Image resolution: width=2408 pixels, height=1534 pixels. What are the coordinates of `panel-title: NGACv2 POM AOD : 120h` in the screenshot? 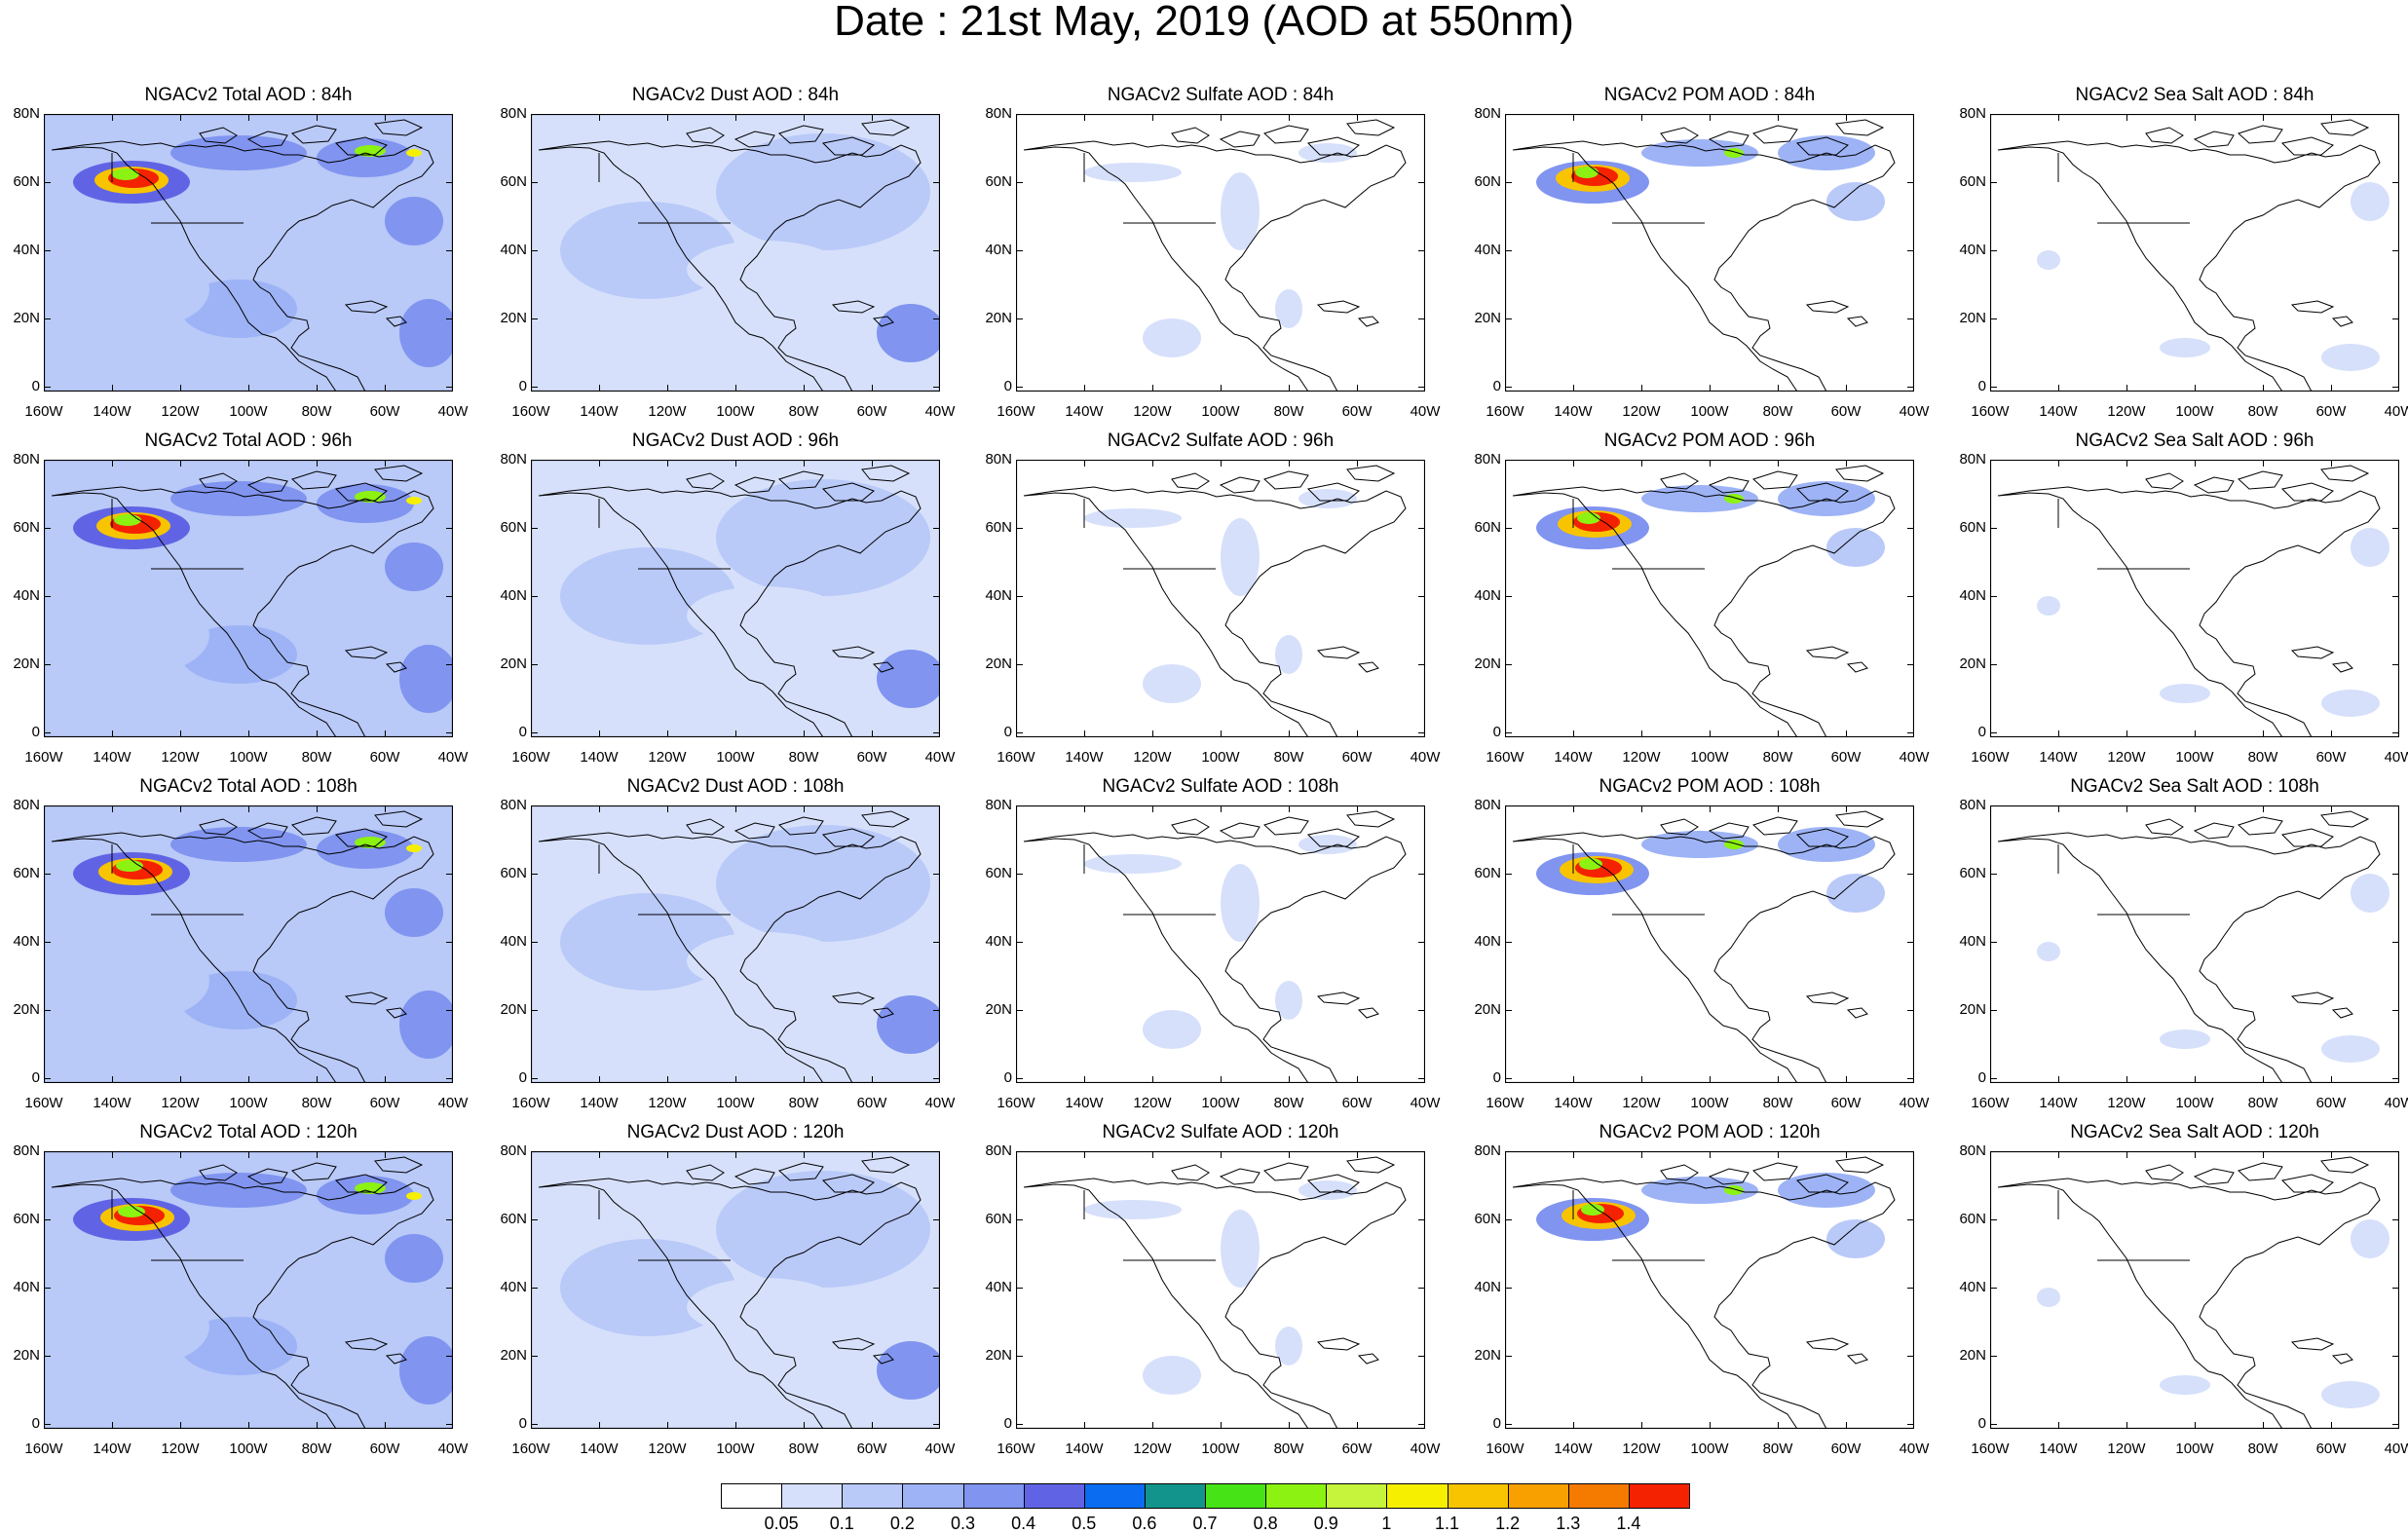 It's located at (1710, 1132).